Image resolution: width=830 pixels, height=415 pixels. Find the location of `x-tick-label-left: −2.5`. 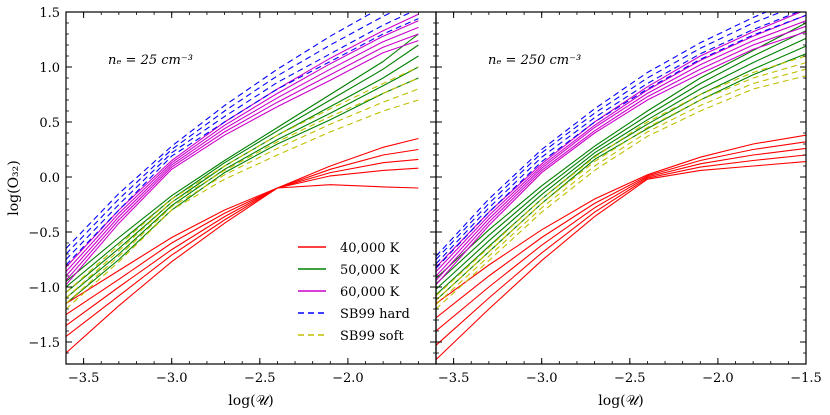

x-tick-label-left: −2.5 is located at coordinates (260, 378).